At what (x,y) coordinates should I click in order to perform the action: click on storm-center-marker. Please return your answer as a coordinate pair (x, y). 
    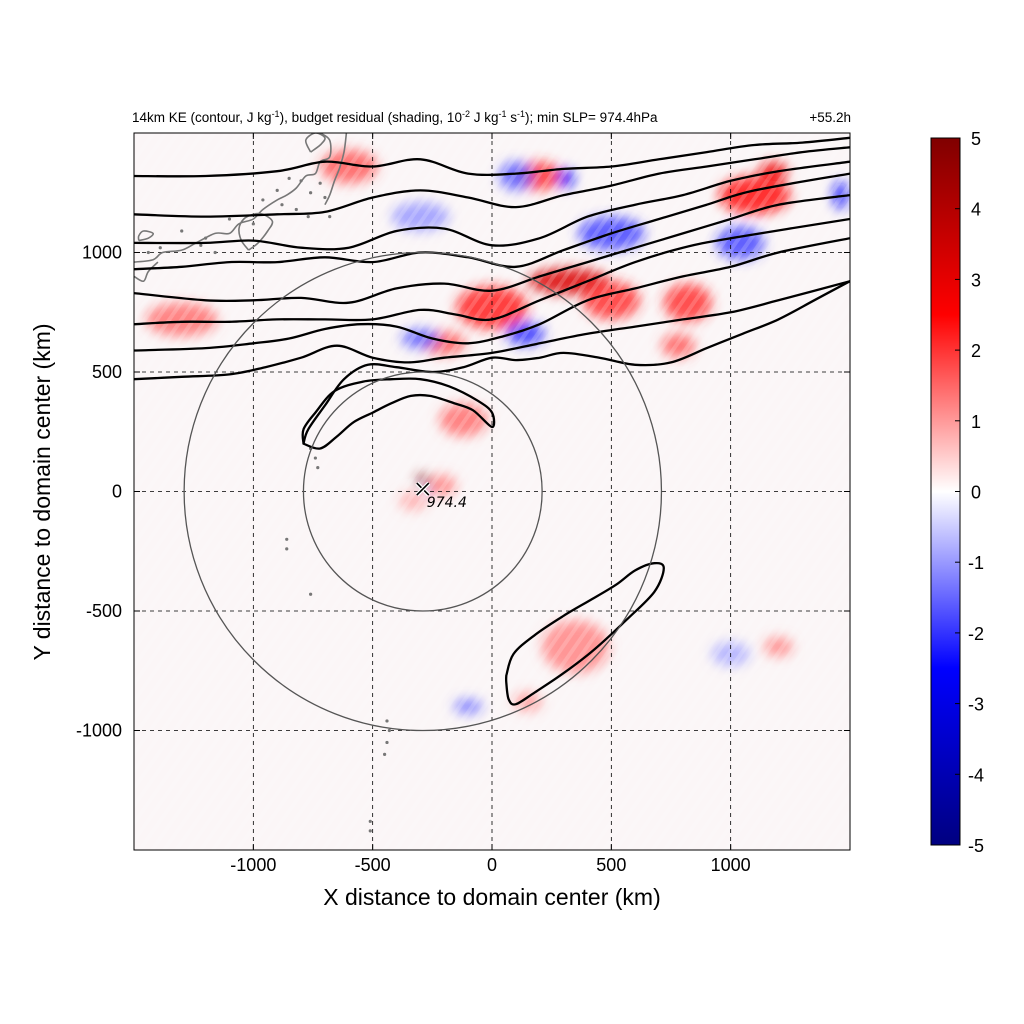
    Looking at the image, I should click on (423, 489).